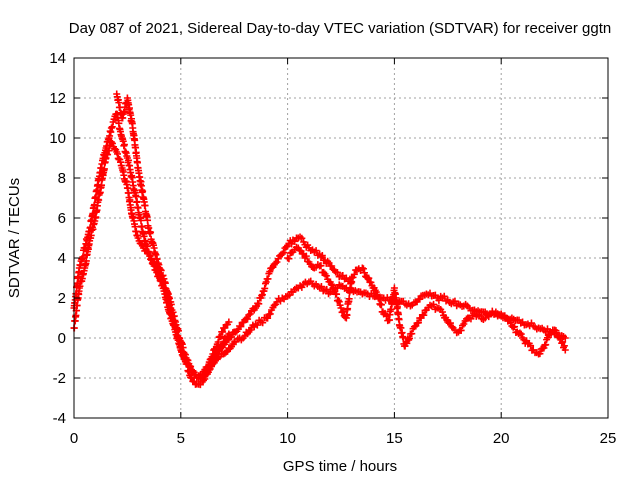 The width and height of the screenshot is (640, 480). Describe the element at coordinates (62, 218) in the screenshot. I see `y-tick-label: 6` at that location.